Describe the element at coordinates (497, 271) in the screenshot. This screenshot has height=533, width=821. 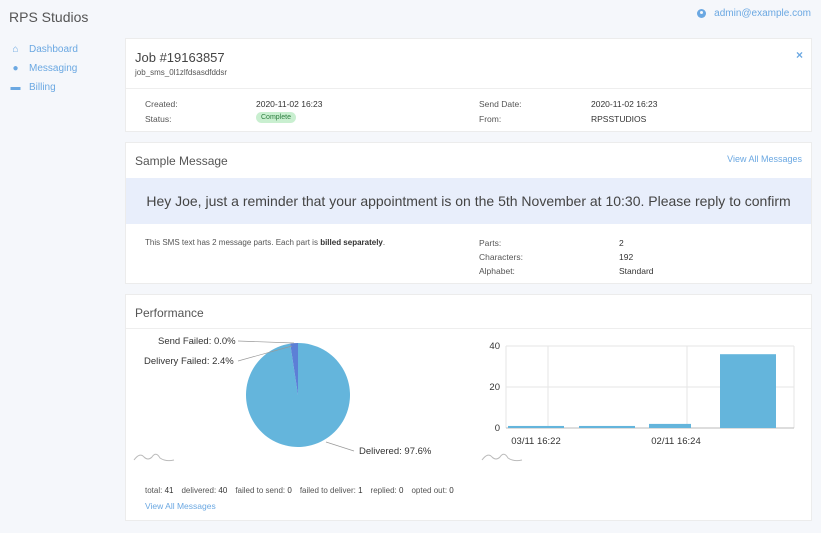
I see `alphabet-label: Alphabet:` at that location.